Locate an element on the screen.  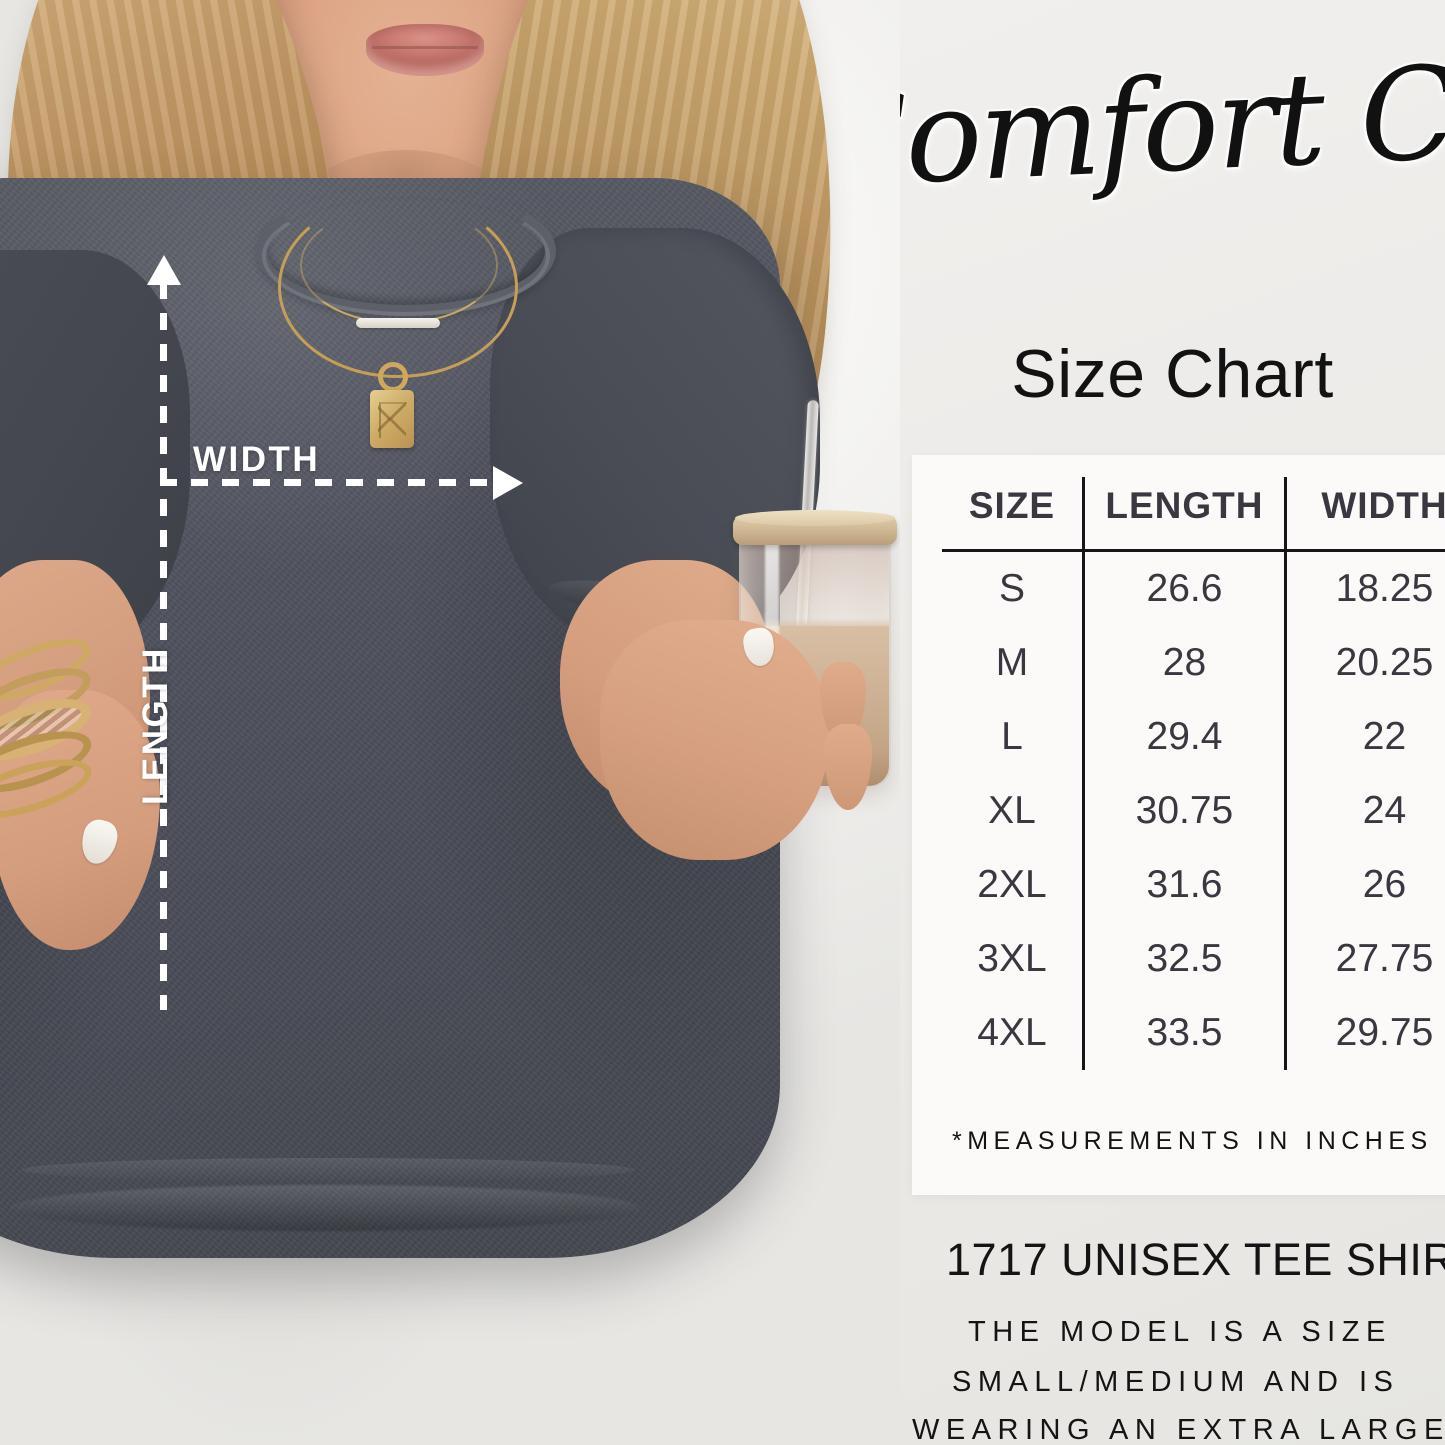
cell-width: 24 is located at coordinates (1364, 811).